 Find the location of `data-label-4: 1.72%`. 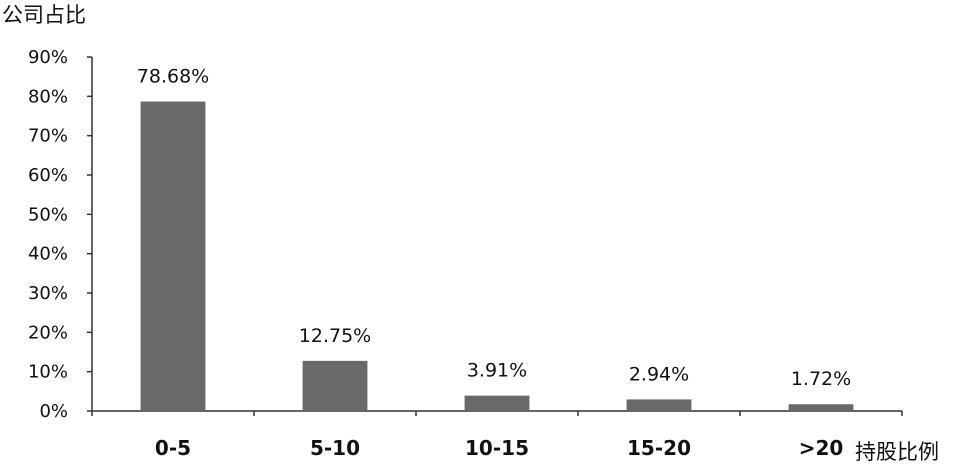

data-label-4: 1.72% is located at coordinates (821, 379).